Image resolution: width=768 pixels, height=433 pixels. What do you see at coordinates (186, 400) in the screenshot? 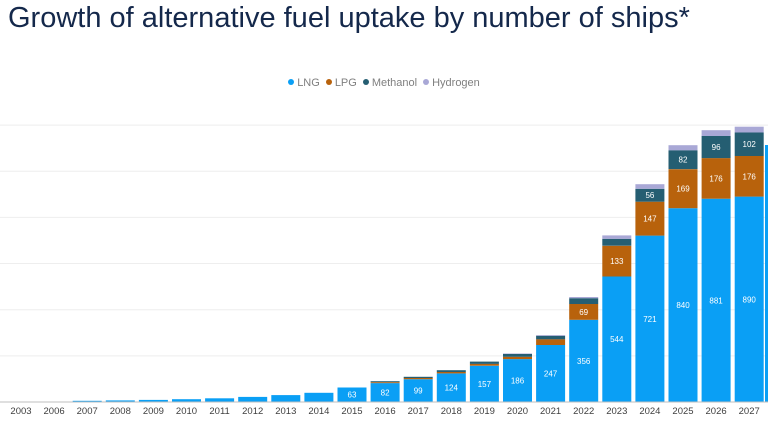
I see `bar-lng-2010` at bounding box center [186, 400].